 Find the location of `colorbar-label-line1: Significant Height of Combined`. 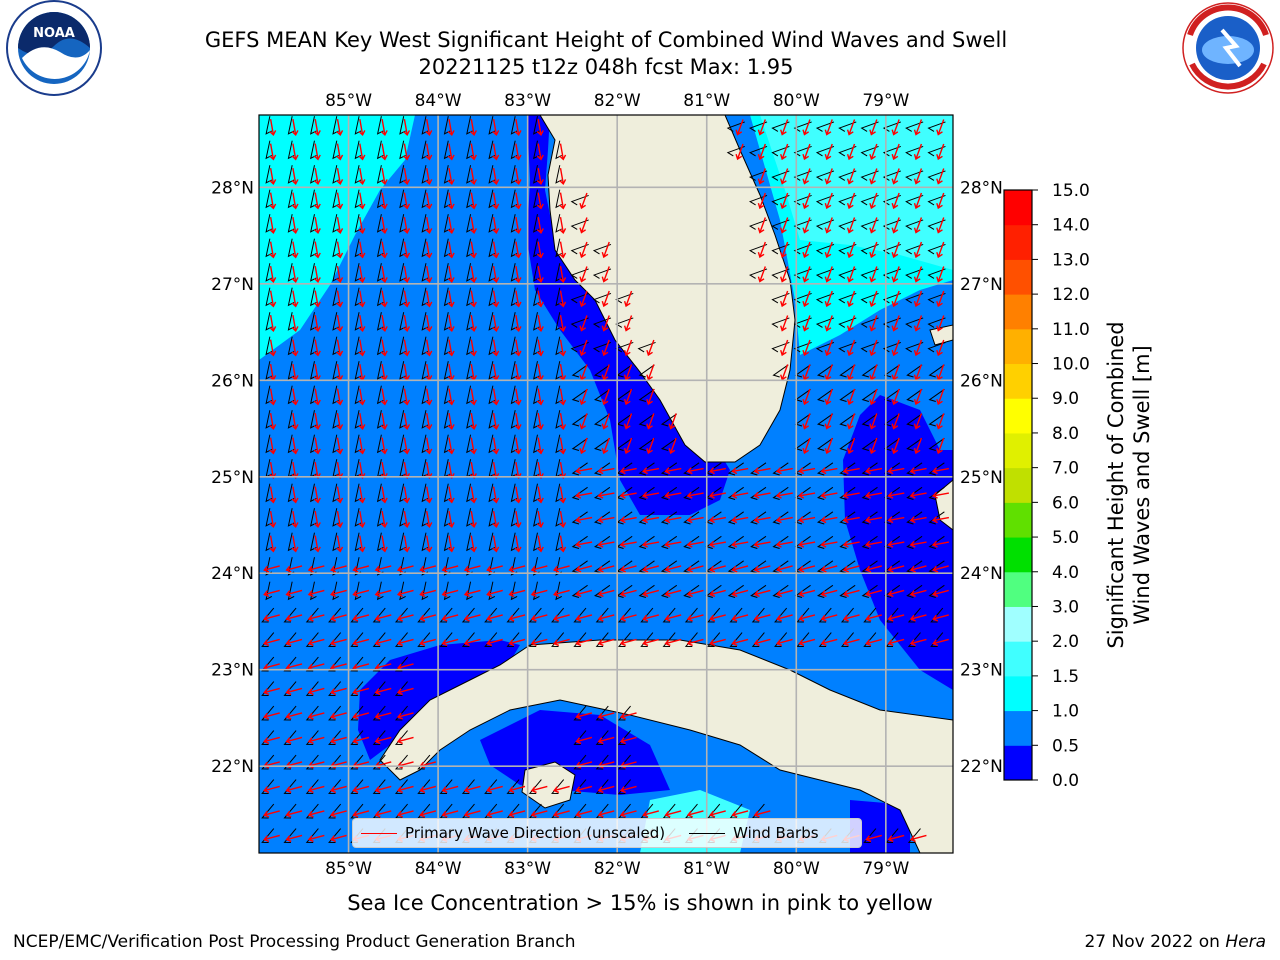

colorbar-label-line1: Significant Height of Combined is located at coordinates (1116, 484).